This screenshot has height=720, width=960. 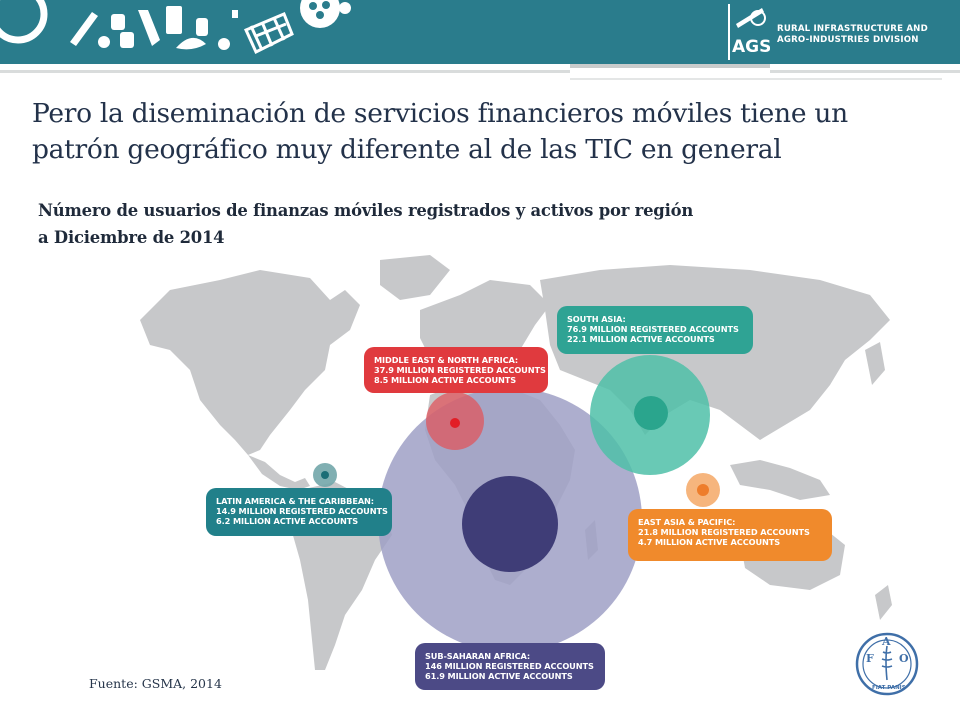 I want to click on fao-letter-a: A, so click(x=886, y=641).